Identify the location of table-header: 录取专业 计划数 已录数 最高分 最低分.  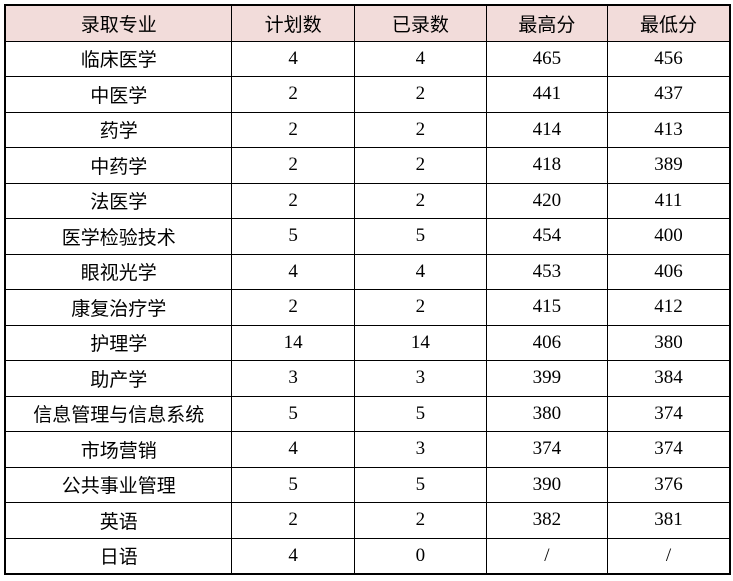
(367, 23).